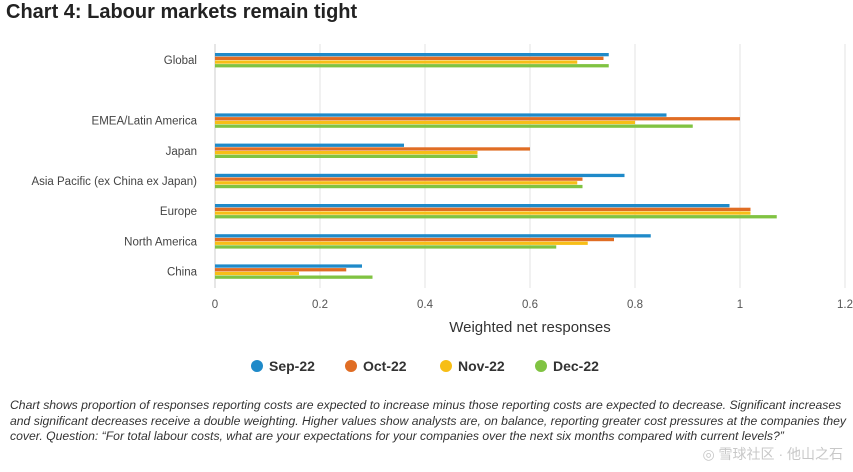  What do you see at coordinates (481, 366) in the screenshot?
I see `legend-label: Nov-22` at bounding box center [481, 366].